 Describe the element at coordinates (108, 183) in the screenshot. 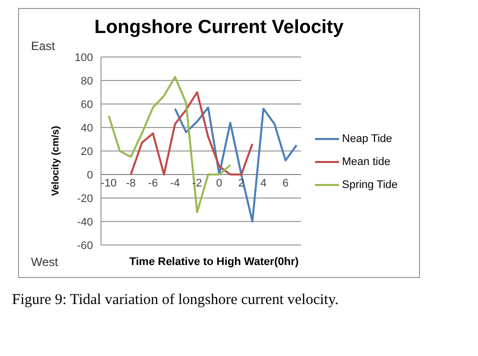

I see `x-tick-label: -10` at that location.